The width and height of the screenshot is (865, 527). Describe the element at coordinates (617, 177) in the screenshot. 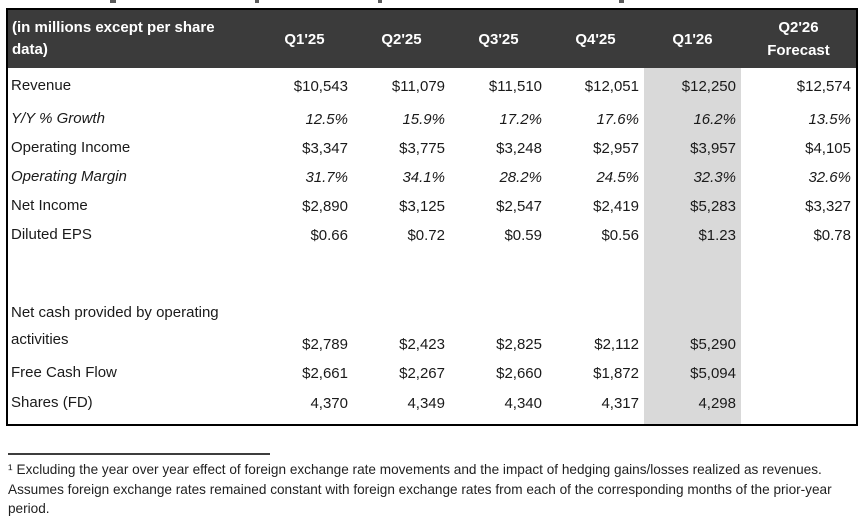

I see `cell-q4-25: 24.5%` at that location.